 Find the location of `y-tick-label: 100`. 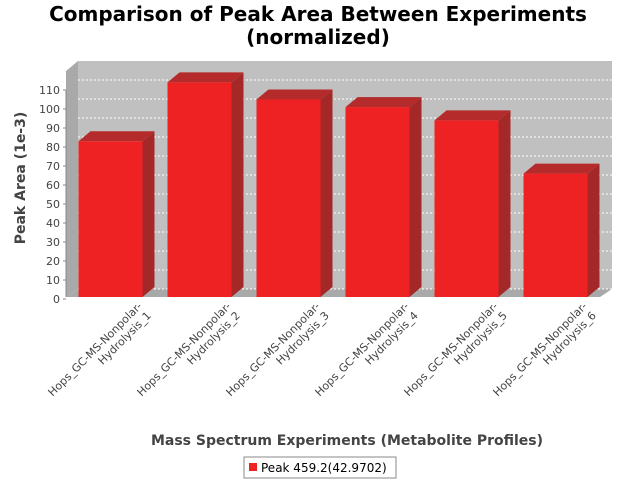

y-tick-label: 100 is located at coordinates (49, 109).